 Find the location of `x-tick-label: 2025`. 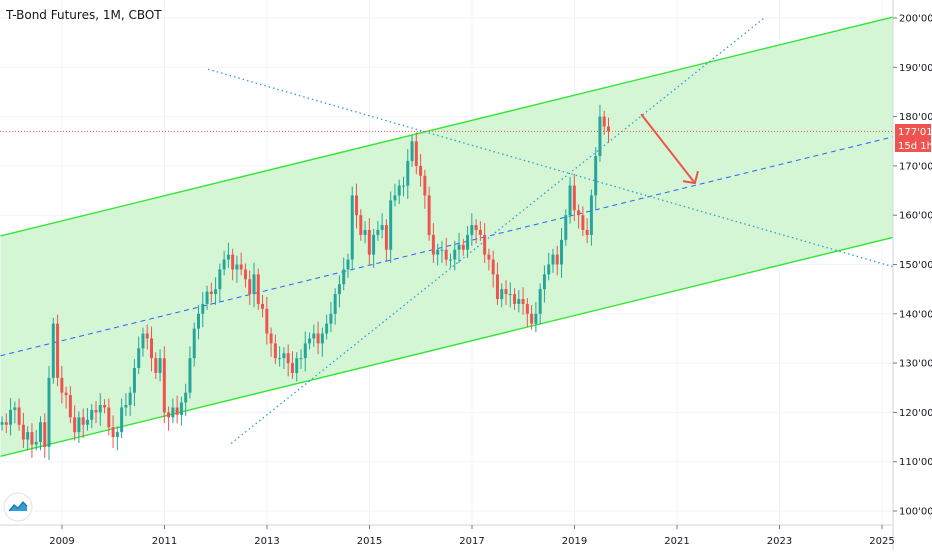

x-tick-label: 2025 is located at coordinates (881, 541).